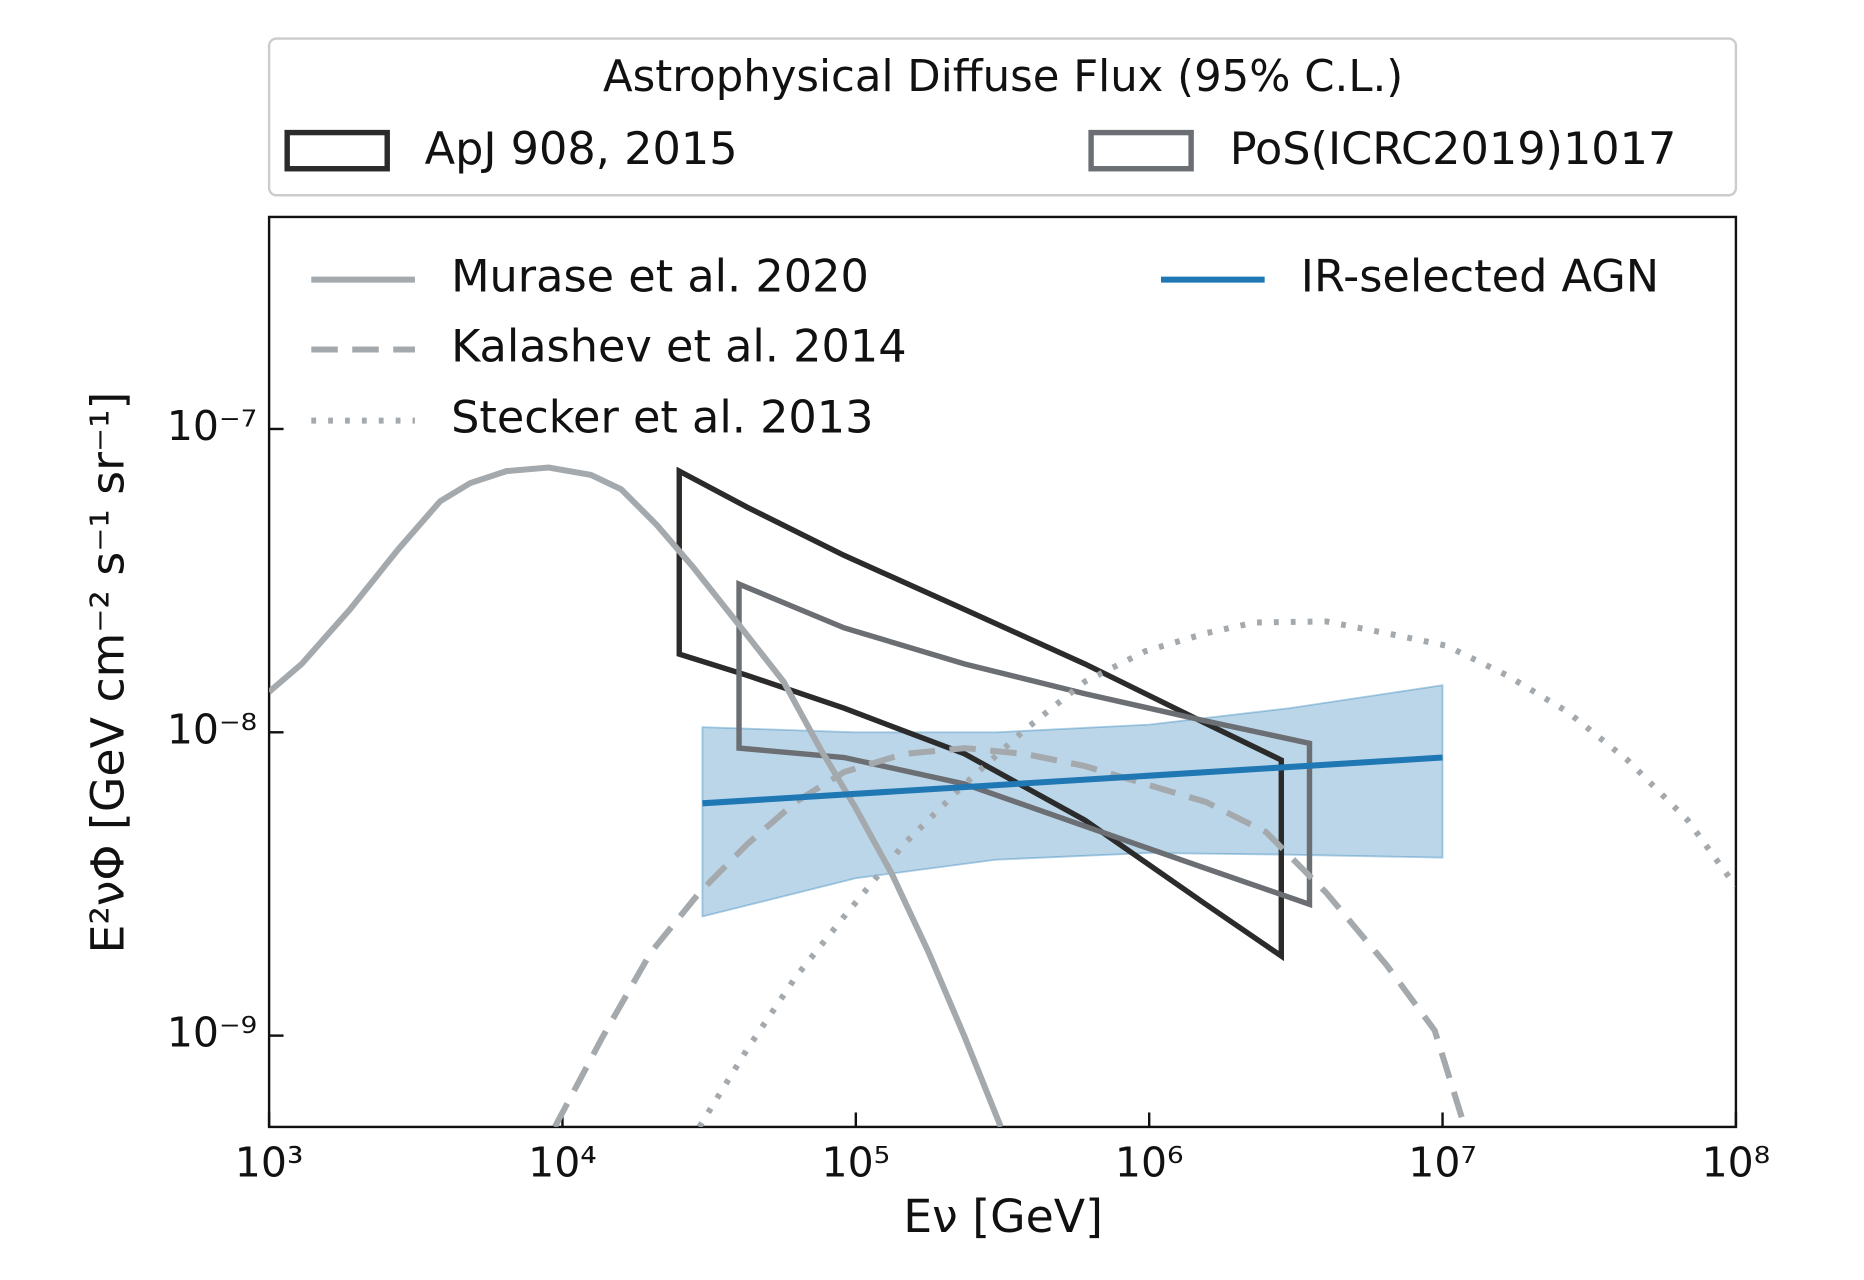 This screenshot has width=1864, height=1280. Describe the element at coordinates (1442, 1162) in the screenshot. I see `x-tick-label: 10⁷` at that location.